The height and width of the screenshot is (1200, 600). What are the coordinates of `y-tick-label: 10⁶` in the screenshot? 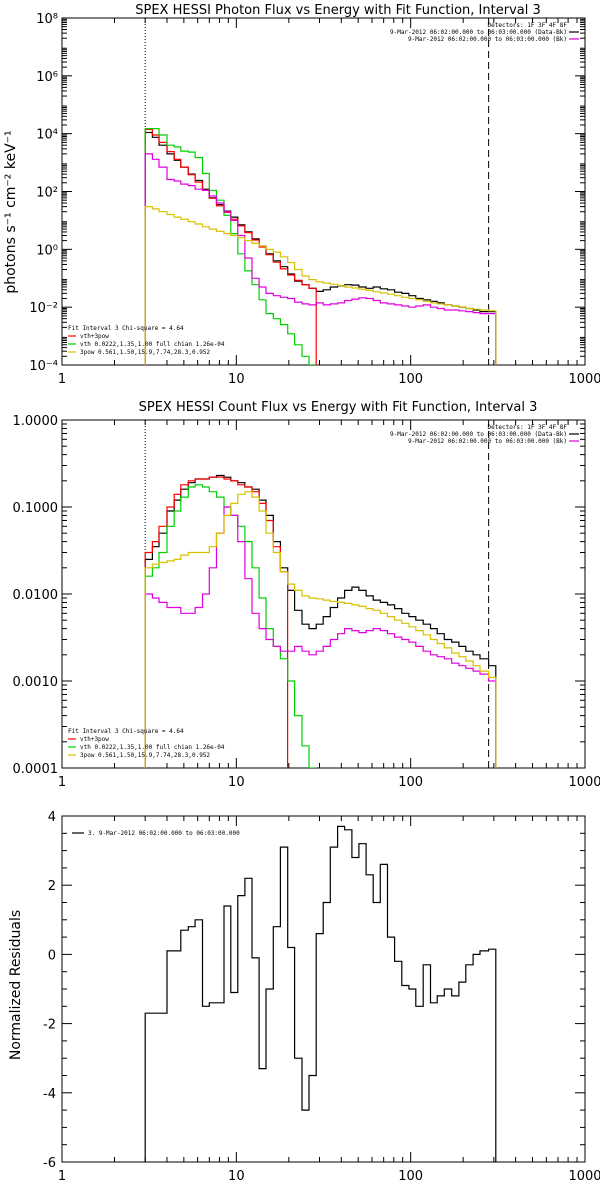 It's located at (47, 77).